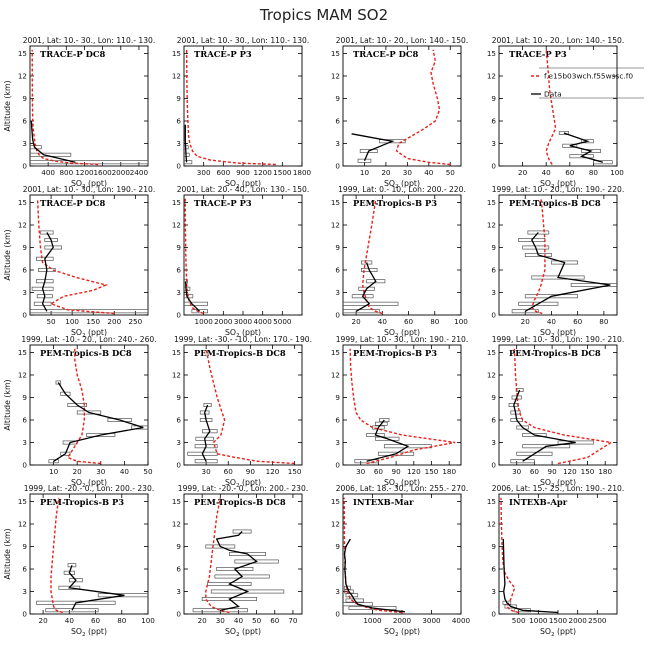  Describe the element at coordinates (243, 189) in the screenshot. I see `panel-header: 2001, Lat: 20.- 40., Lon: 130.- 150.` at that location.